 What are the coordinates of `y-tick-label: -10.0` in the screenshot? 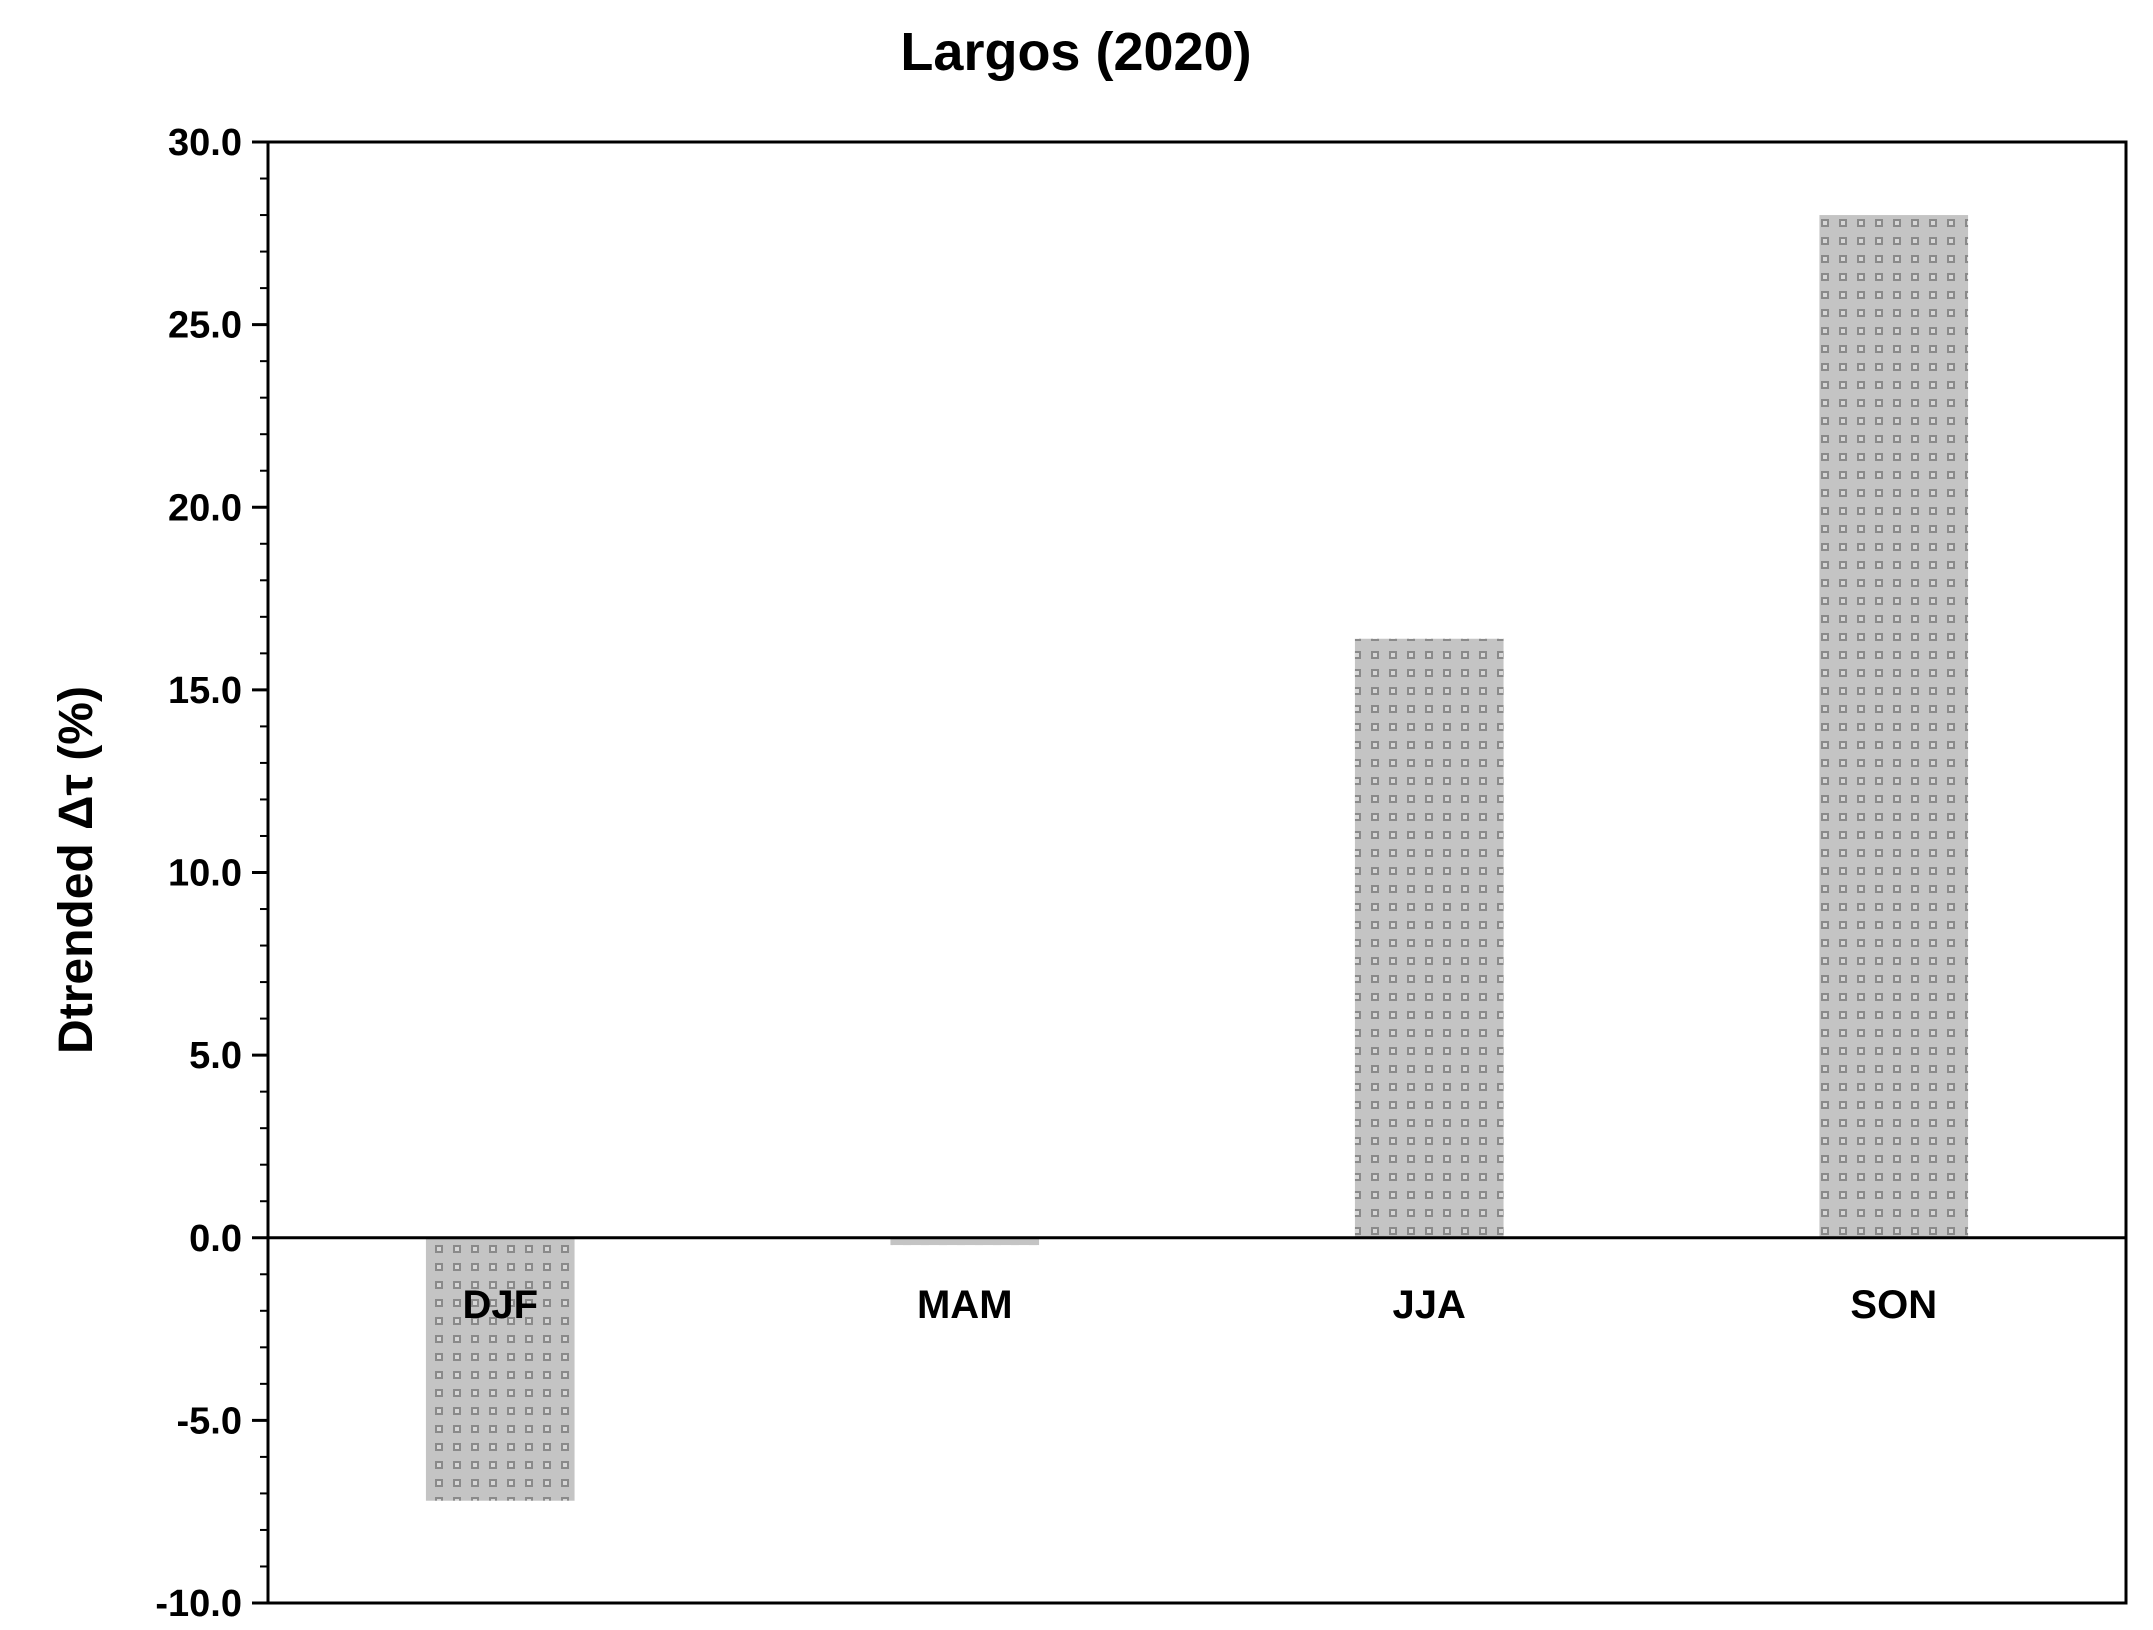 It's located at (198, 1604).